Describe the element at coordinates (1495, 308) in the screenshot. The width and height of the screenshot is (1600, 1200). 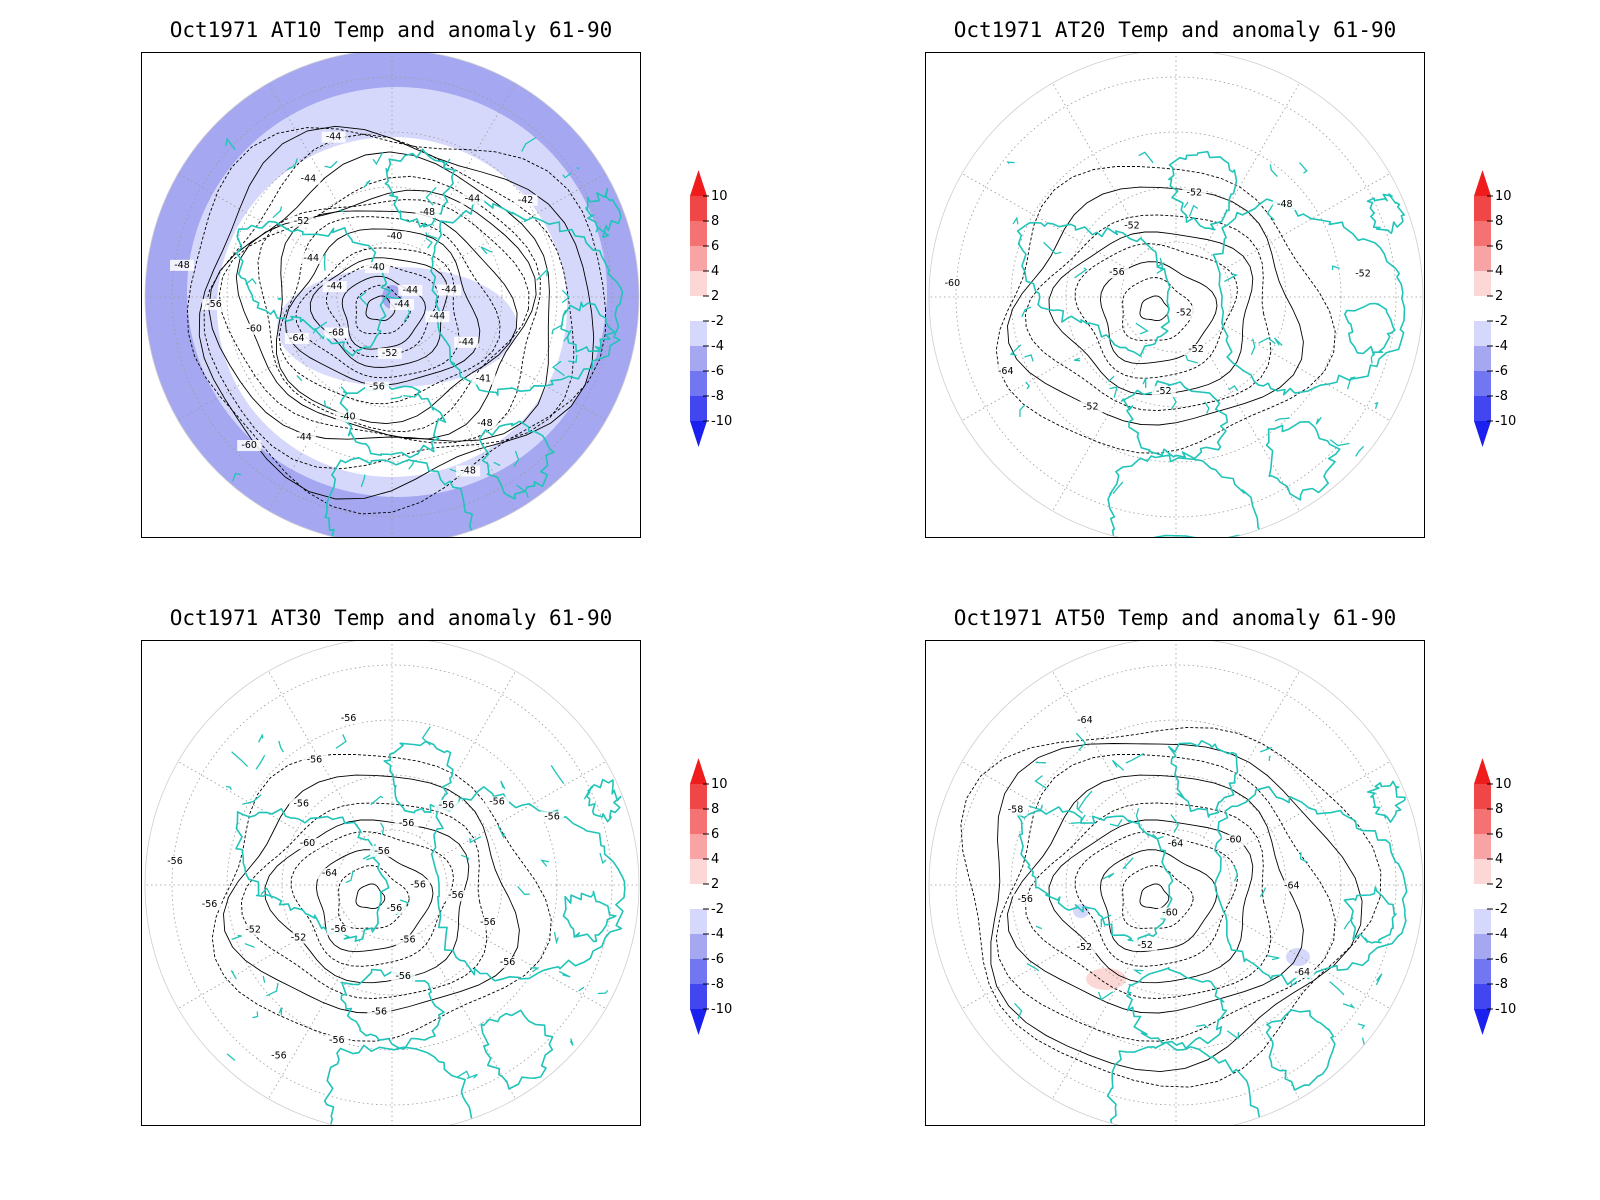
I see `colorbar: 10 8 6 4 2 -2 -4 -6 -8 -10` at that location.